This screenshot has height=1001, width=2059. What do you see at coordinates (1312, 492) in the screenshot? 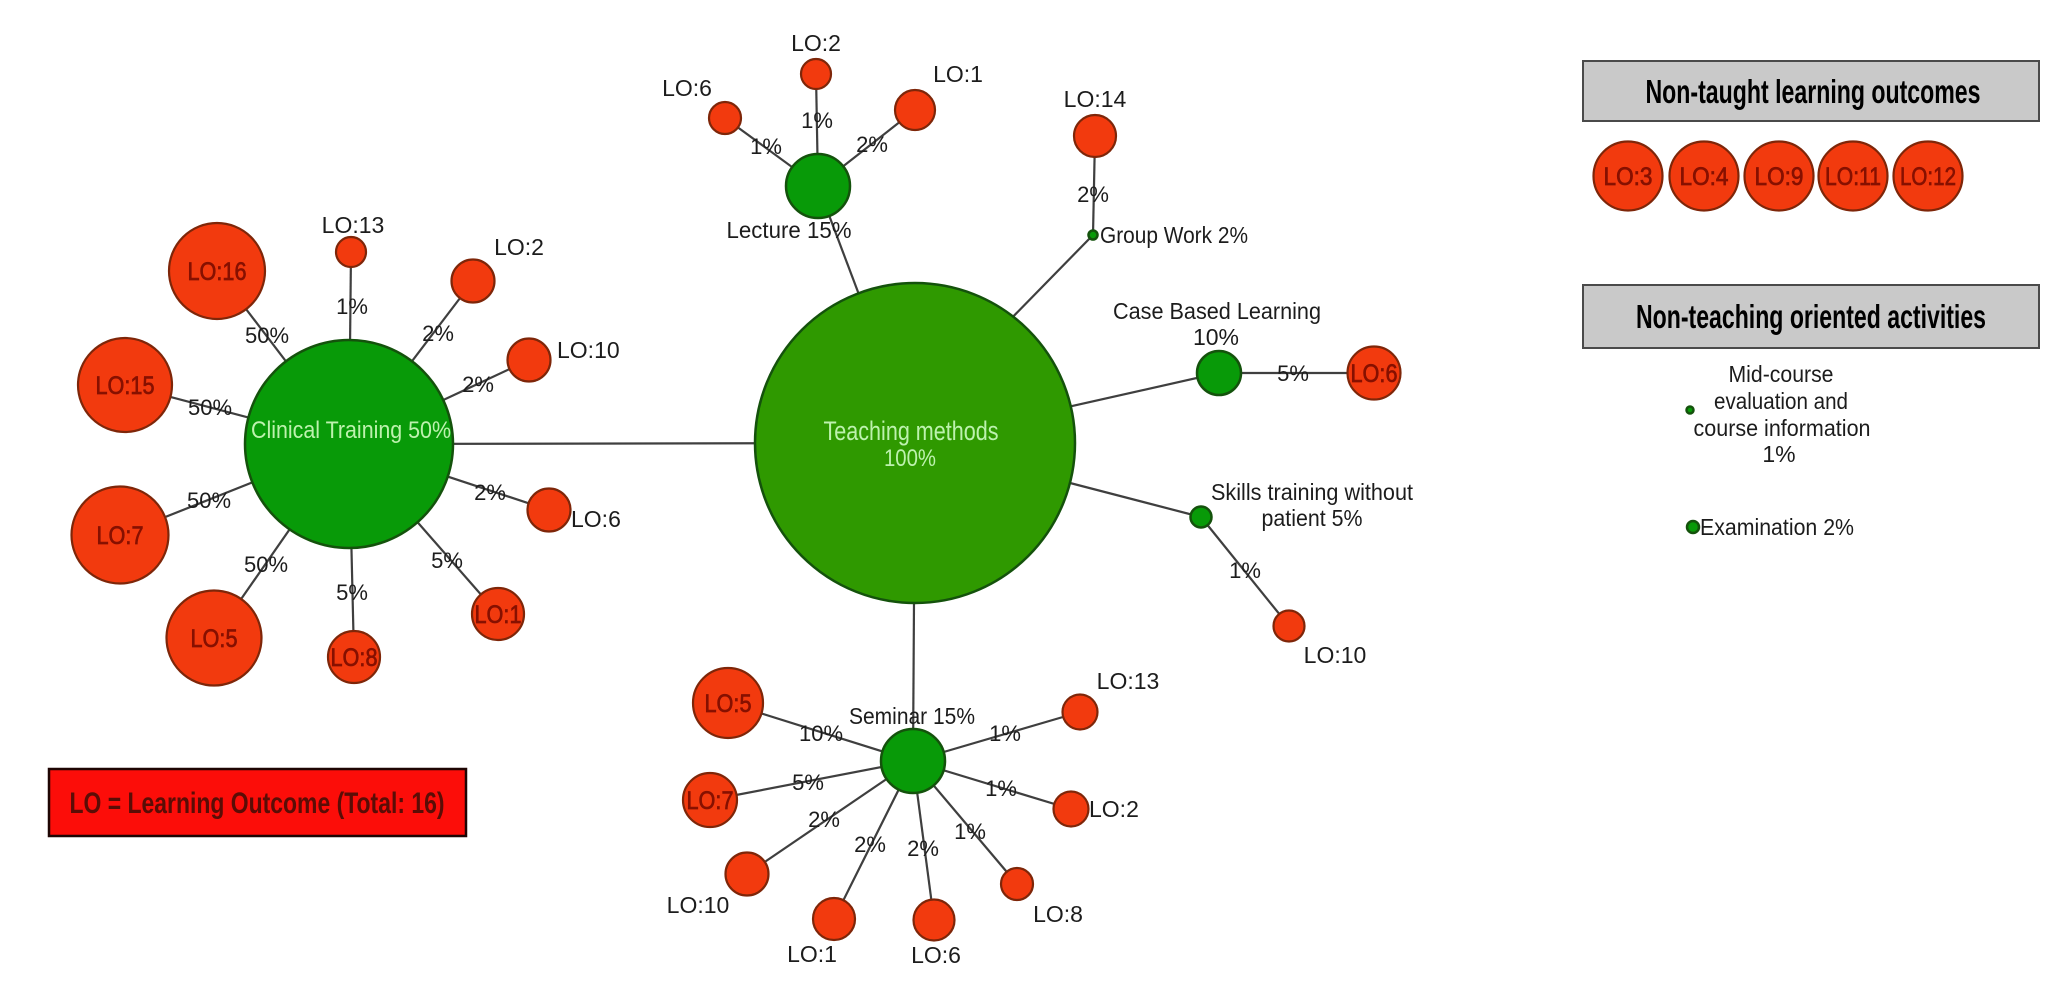
I see `svg-text: Skills training without` at bounding box center [1312, 492].